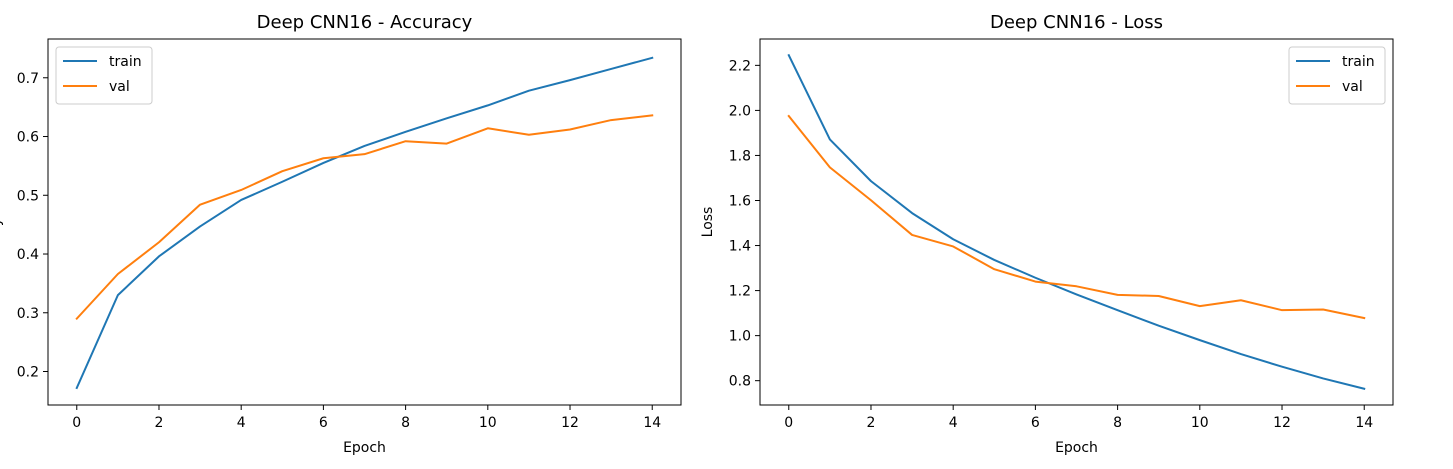  What do you see at coordinates (28, 79) in the screenshot?
I see `y-tick-label: 0.7` at bounding box center [28, 79].